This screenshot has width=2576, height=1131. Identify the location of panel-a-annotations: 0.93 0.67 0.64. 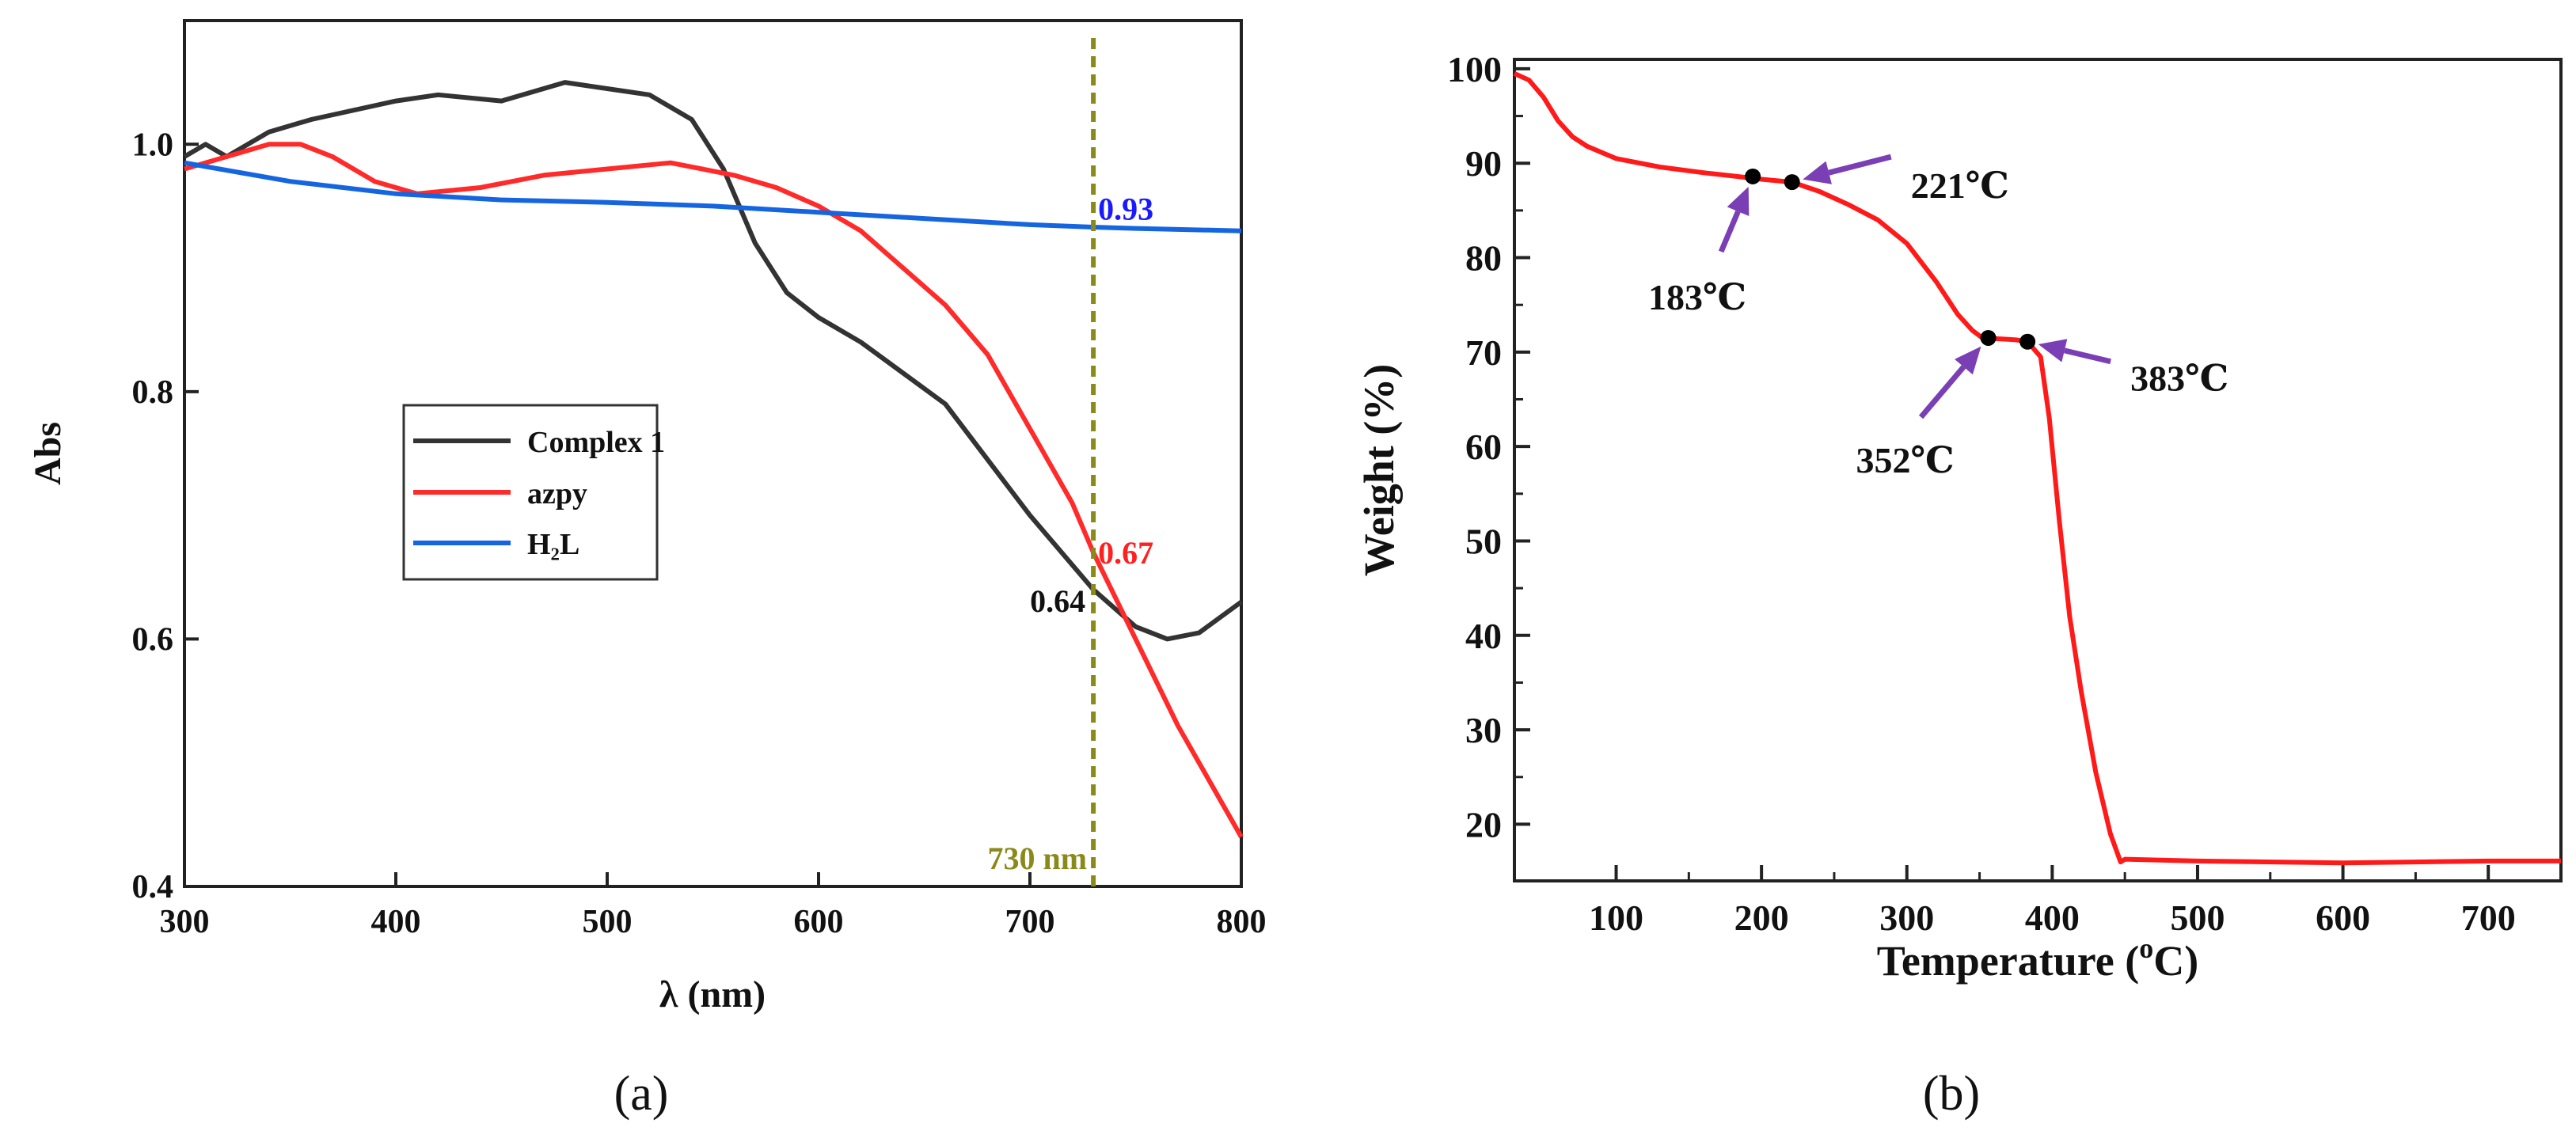
(1091, 405).